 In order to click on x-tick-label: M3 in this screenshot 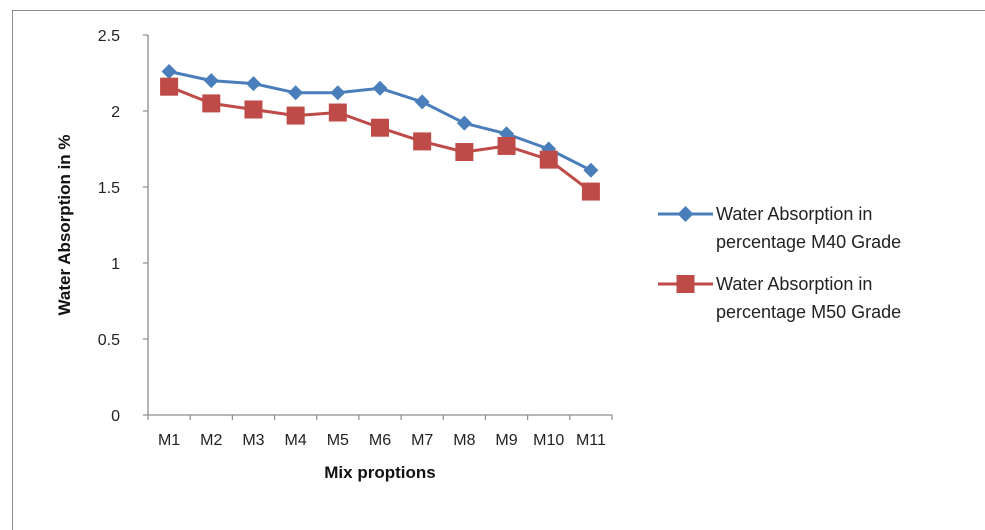, I will do `click(253, 440)`.